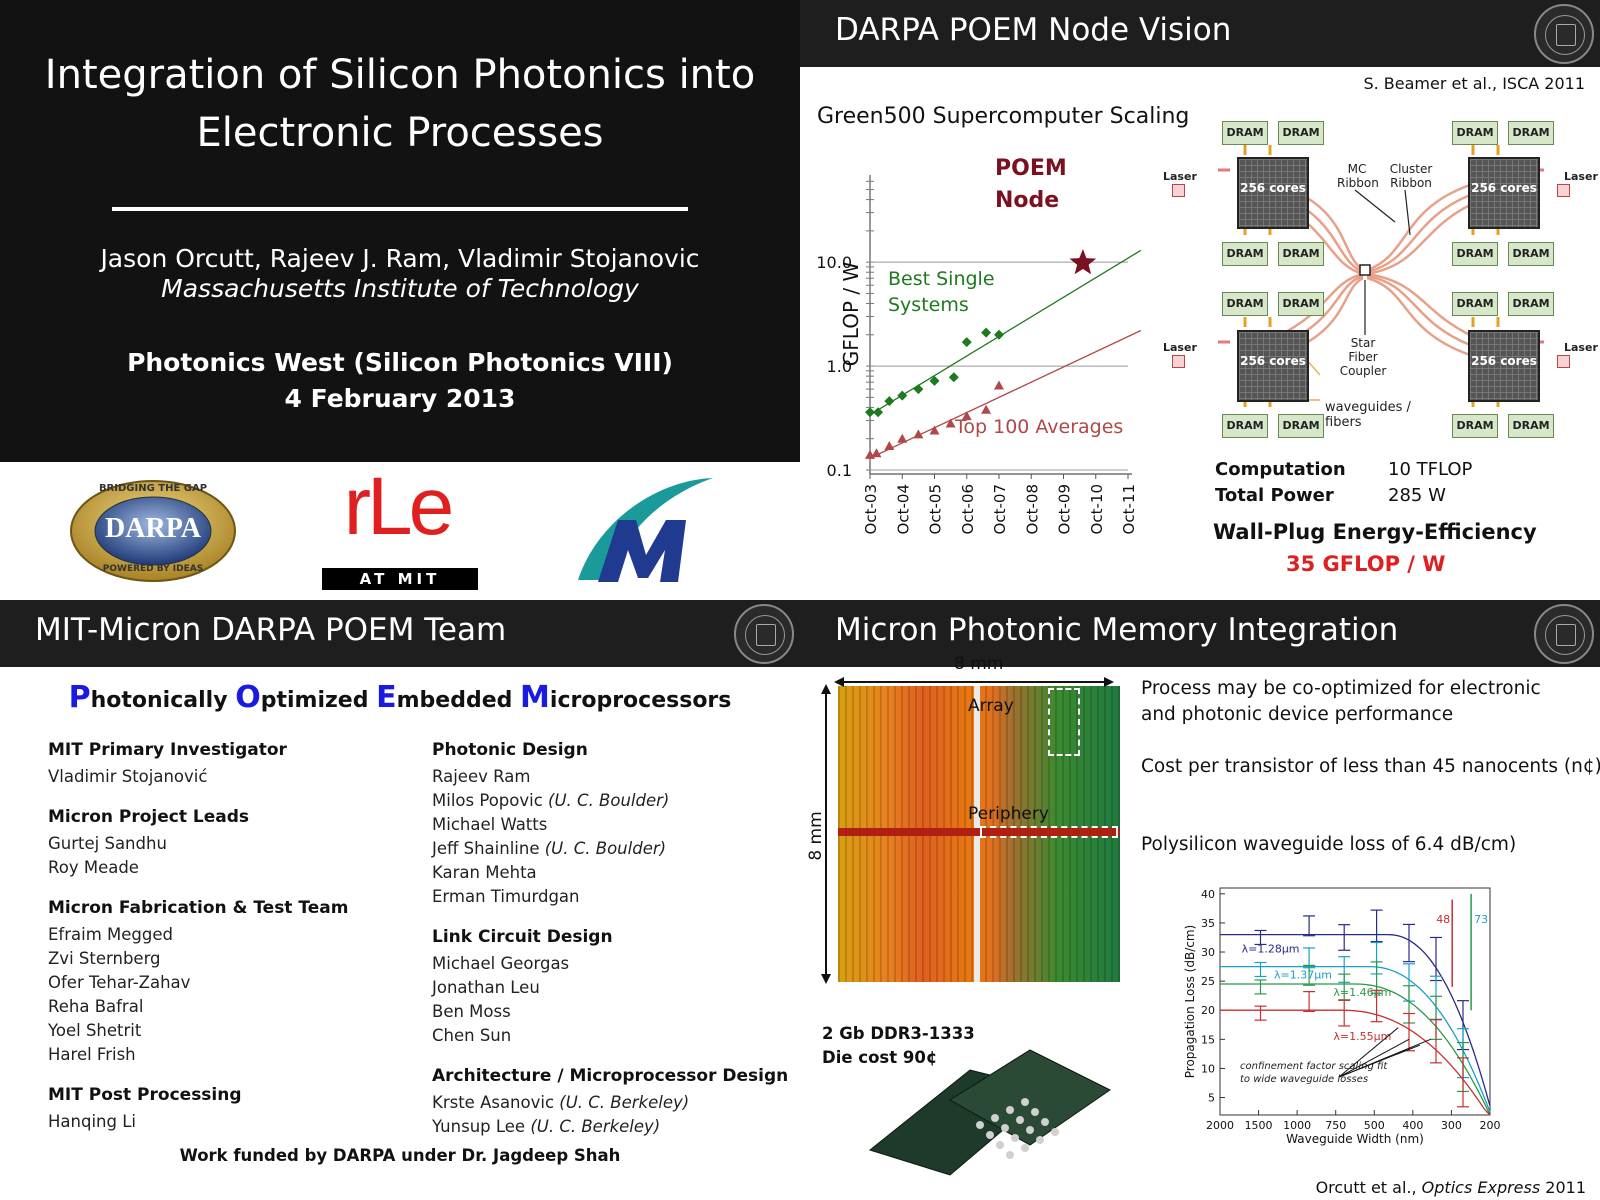  Describe the element at coordinates (1039, 427) in the screenshot. I see `top100-label: Top 100 Averages` at that location.